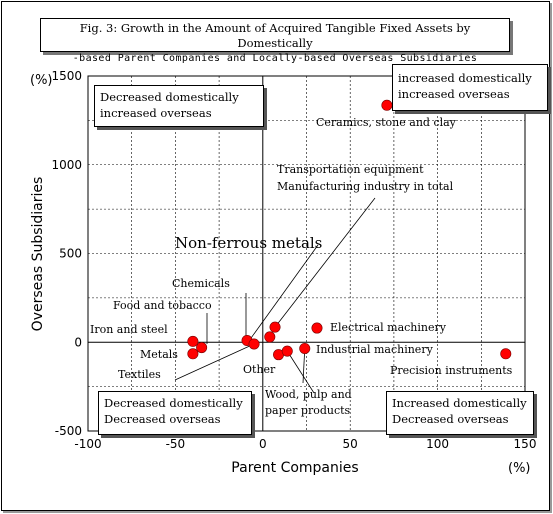 The height and width of the screenshot is (514, 553). What do you see at coordinates (66, 76) in the screenshot?
I see `y-tick-label: 1500` at bounding box center [66, 76].